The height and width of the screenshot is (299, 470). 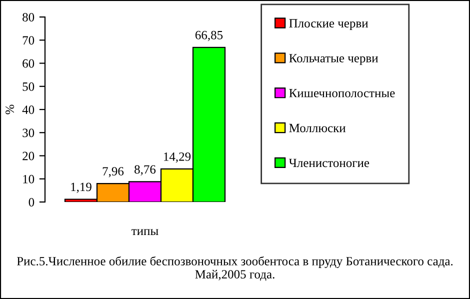 I want to click on text: Рис.5.Численное обилие беспозвоночных зообентоса в пруду Ботанического сада. Май,2005 года., so click(x=234, y=268).